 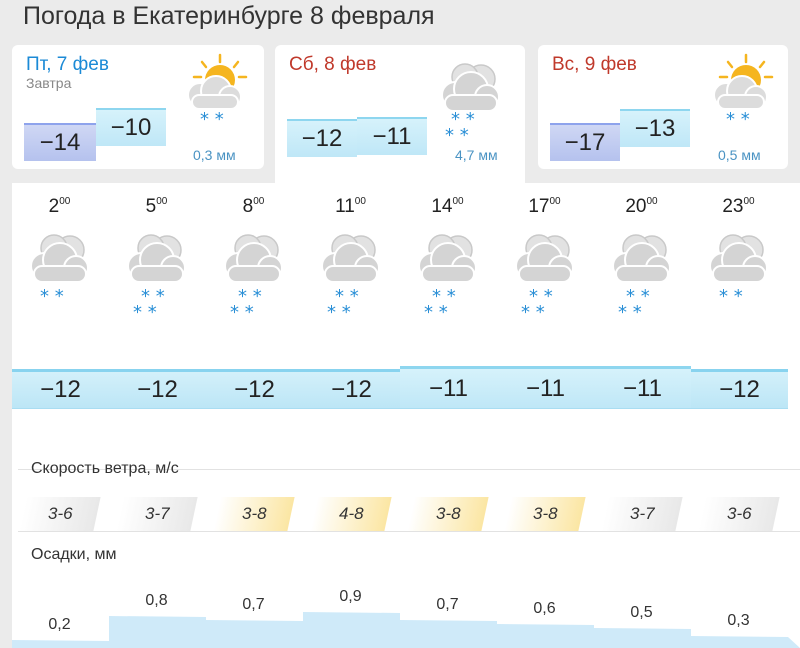 What do you see at coordinates (476, 155) in the screenshot?
I see `precip-amount: 4,7 мм` at bounding box center [476, 155].